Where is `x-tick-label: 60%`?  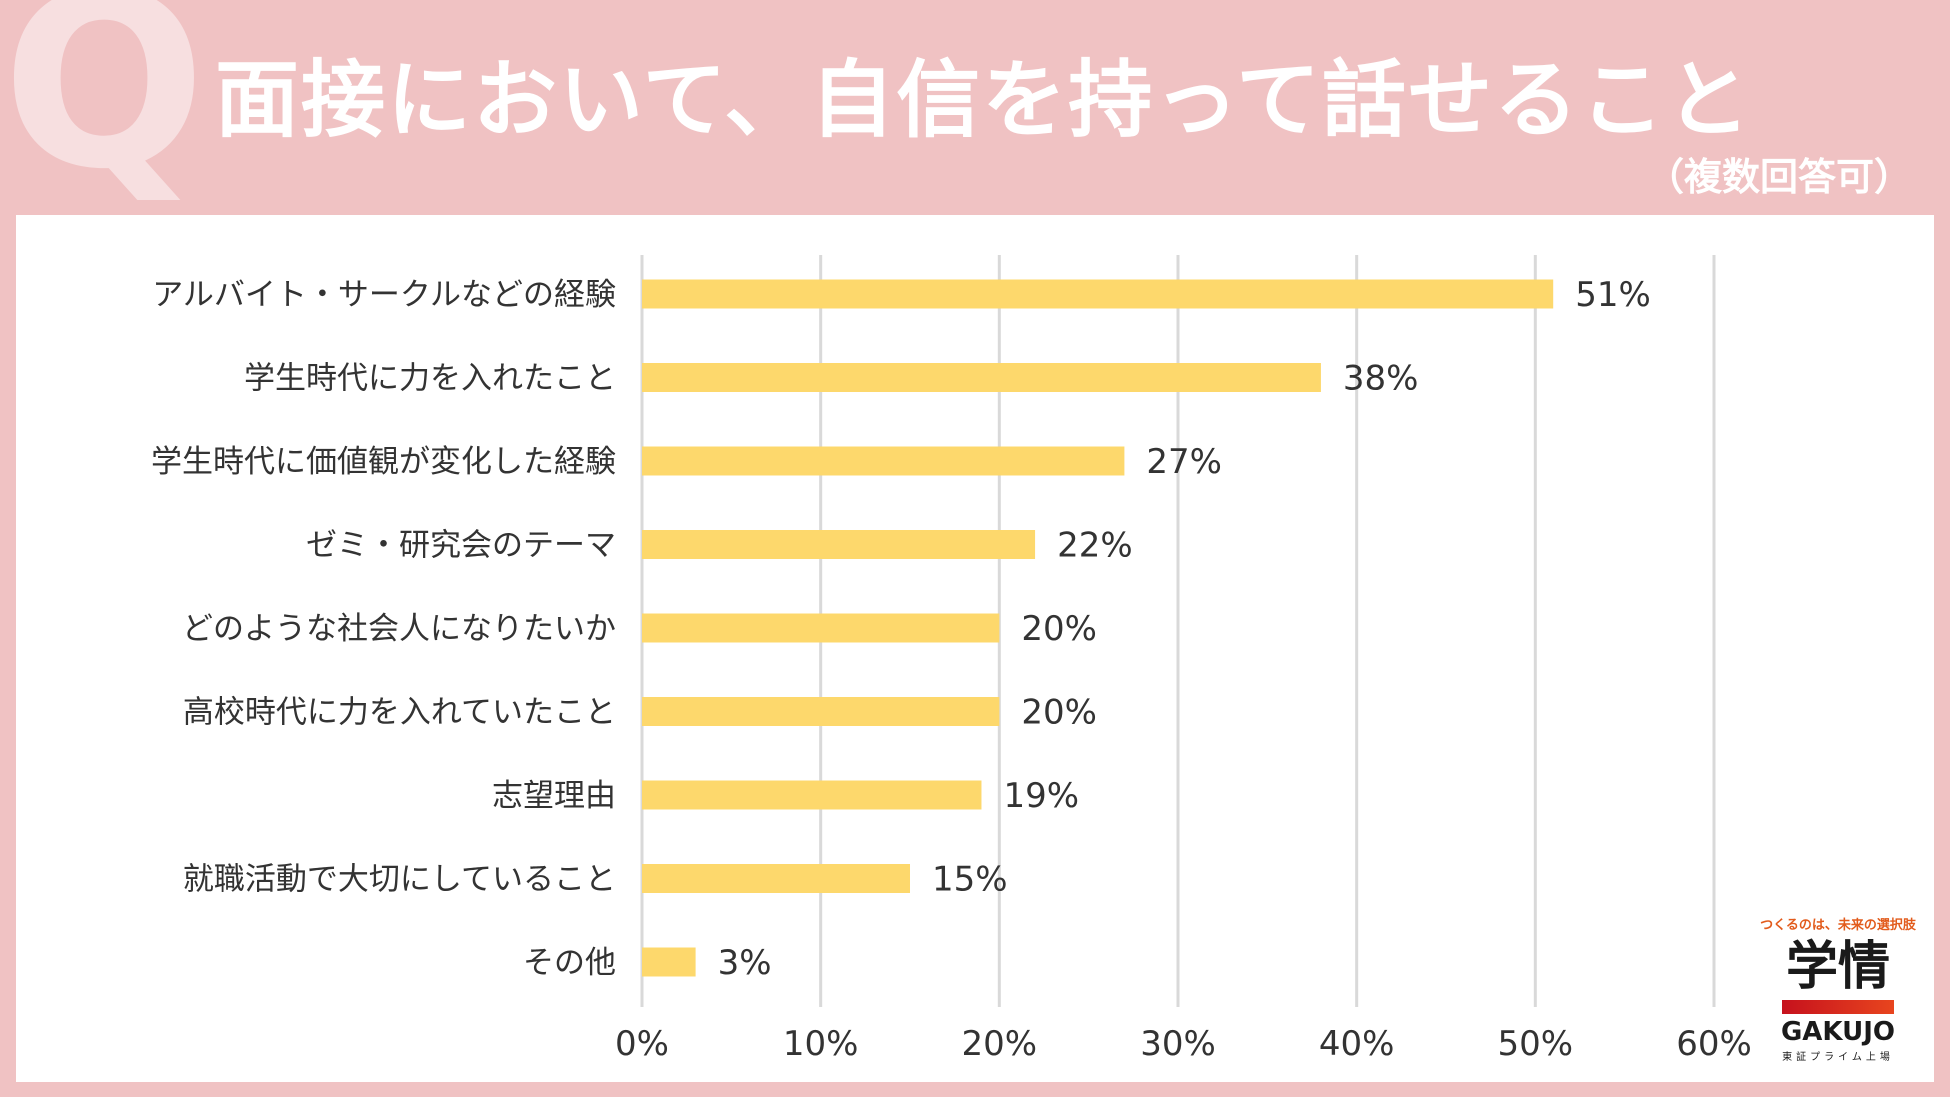 x-tick-label: 60% is located at coordinates (1714, 1044).